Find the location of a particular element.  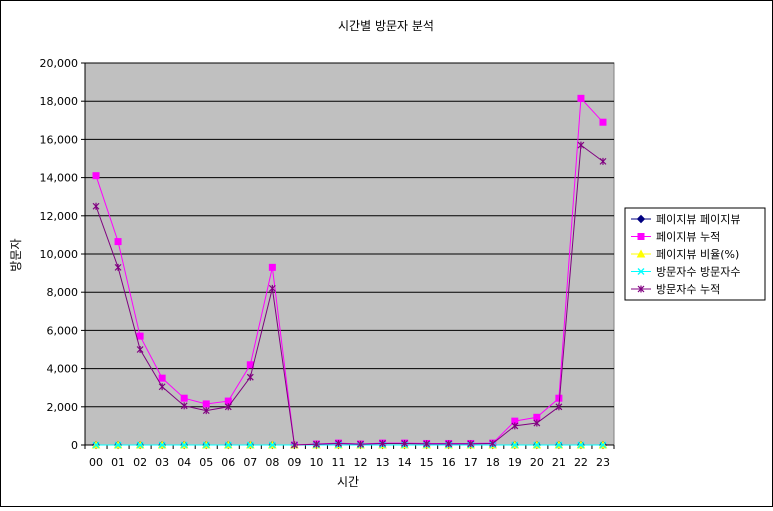

x-tick-label: 11 is located at coordinates (338, 462).